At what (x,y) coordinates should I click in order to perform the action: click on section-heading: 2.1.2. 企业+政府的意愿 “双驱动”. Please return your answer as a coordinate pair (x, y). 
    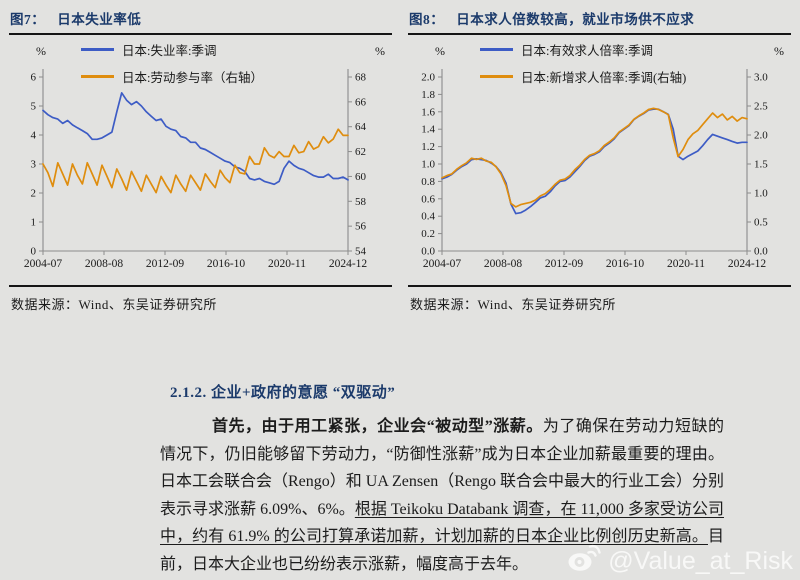
    Looking at the image, I should click on (283, 393).